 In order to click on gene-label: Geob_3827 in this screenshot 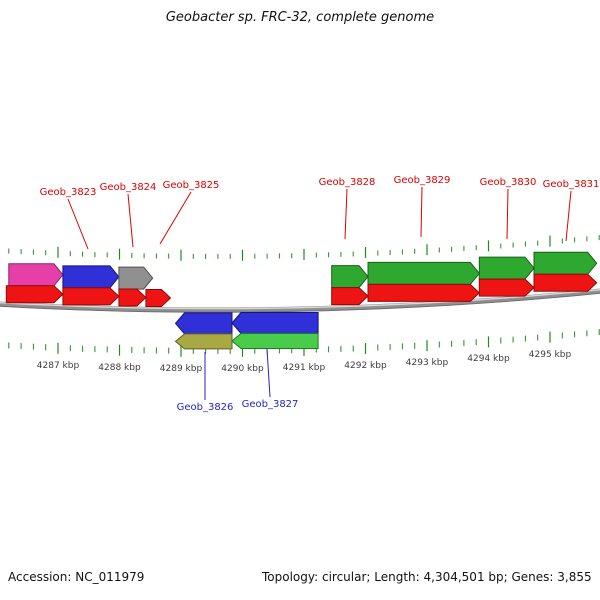, I will do `click(270, 404)`.